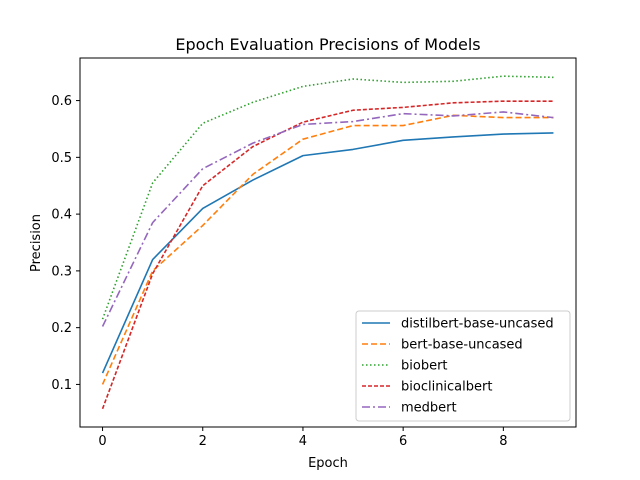 This screenshot has height=480, width=640. Describe the element at coordinates (61, 101) in the screenshot. I see `y-tick-label: 0.6` at that location.